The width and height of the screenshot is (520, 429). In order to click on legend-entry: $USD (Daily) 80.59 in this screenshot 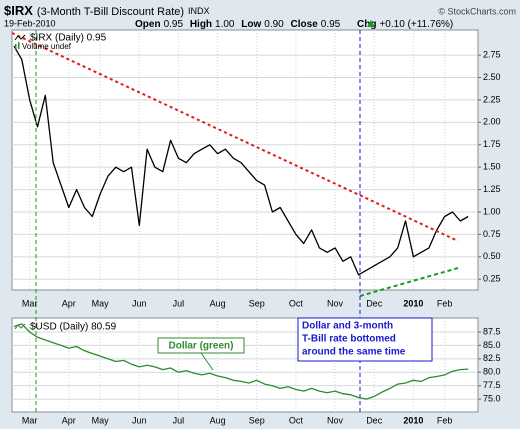, I will do `click(73, 327)`.